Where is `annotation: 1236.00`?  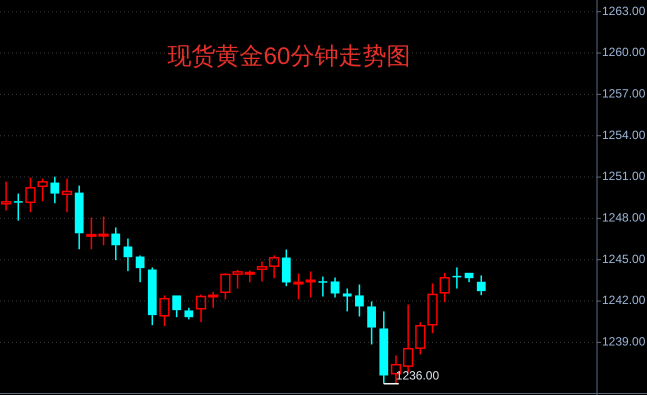
annotation: 1236.00 is located at coordinates (418, 375).